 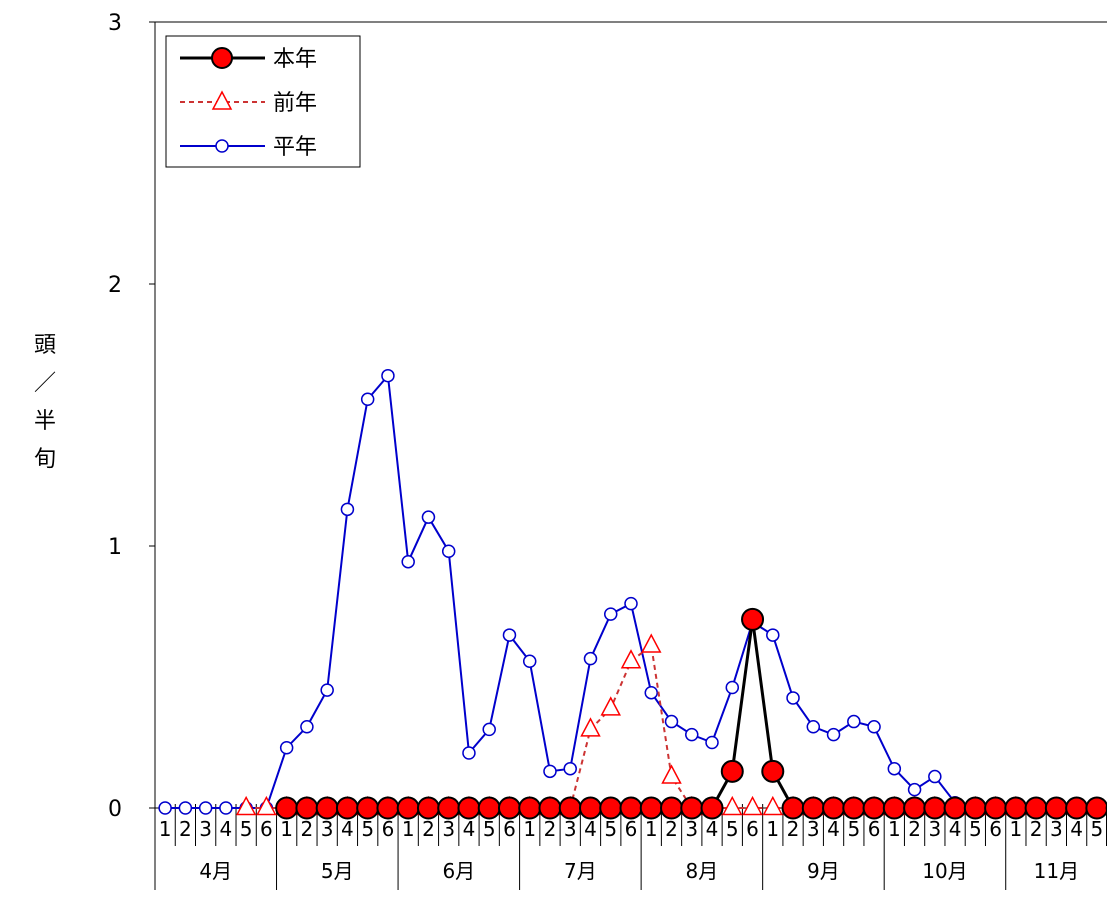 I want to click on legend-item: 本年, so click(x=248, y=59).